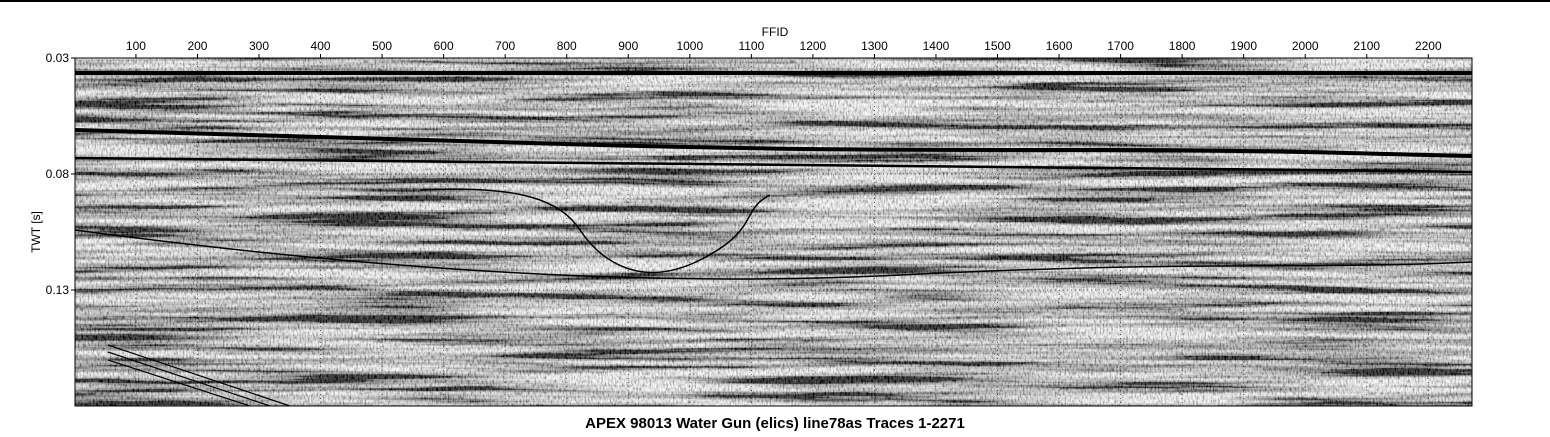 The width and height of the screenshot is (1550, 437). I want to click on x-tick-label: 1400, so click(936, 46).